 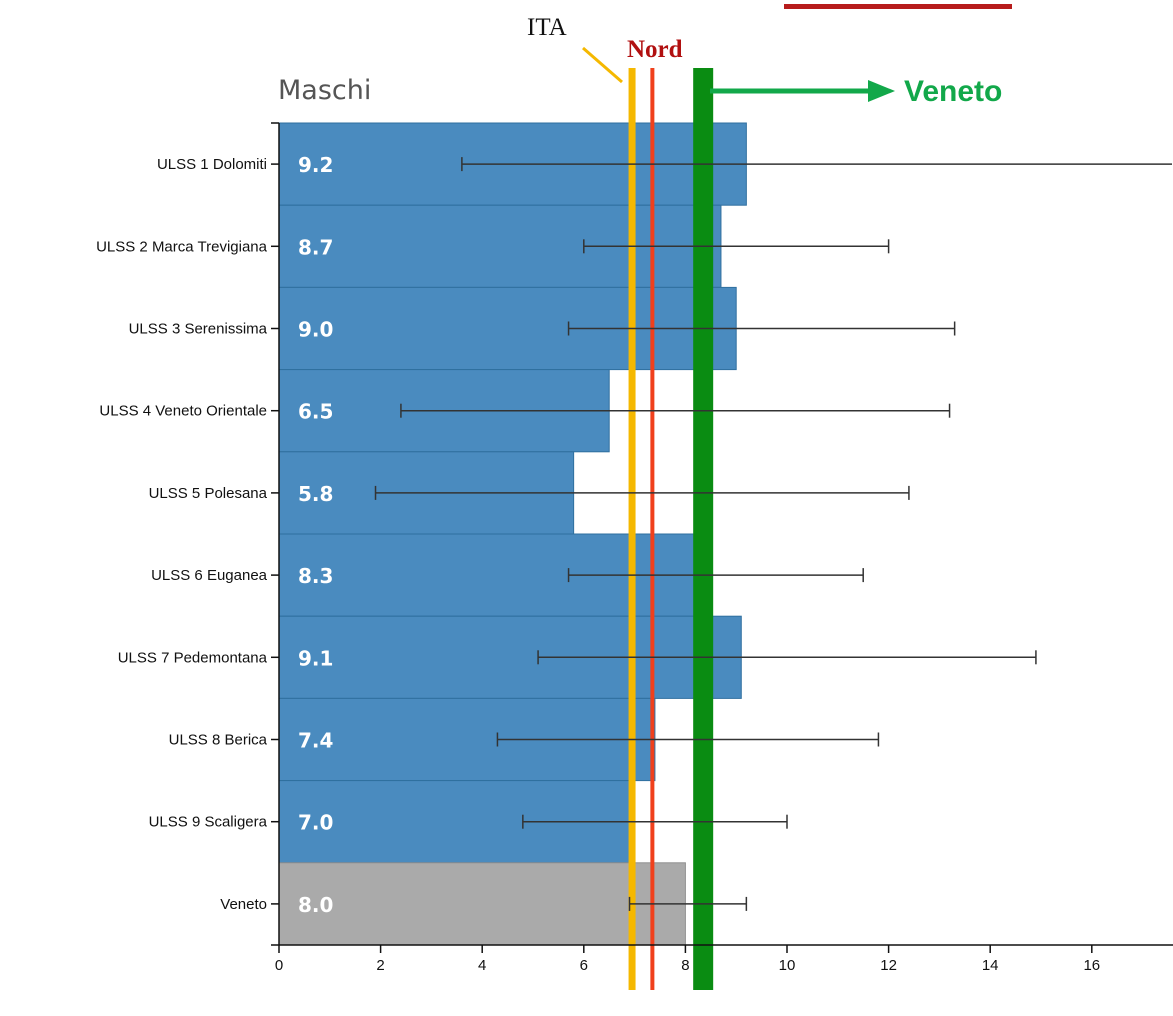 I want to click on category-label: ULSS 8 Berica, so click(x=218, y=740).